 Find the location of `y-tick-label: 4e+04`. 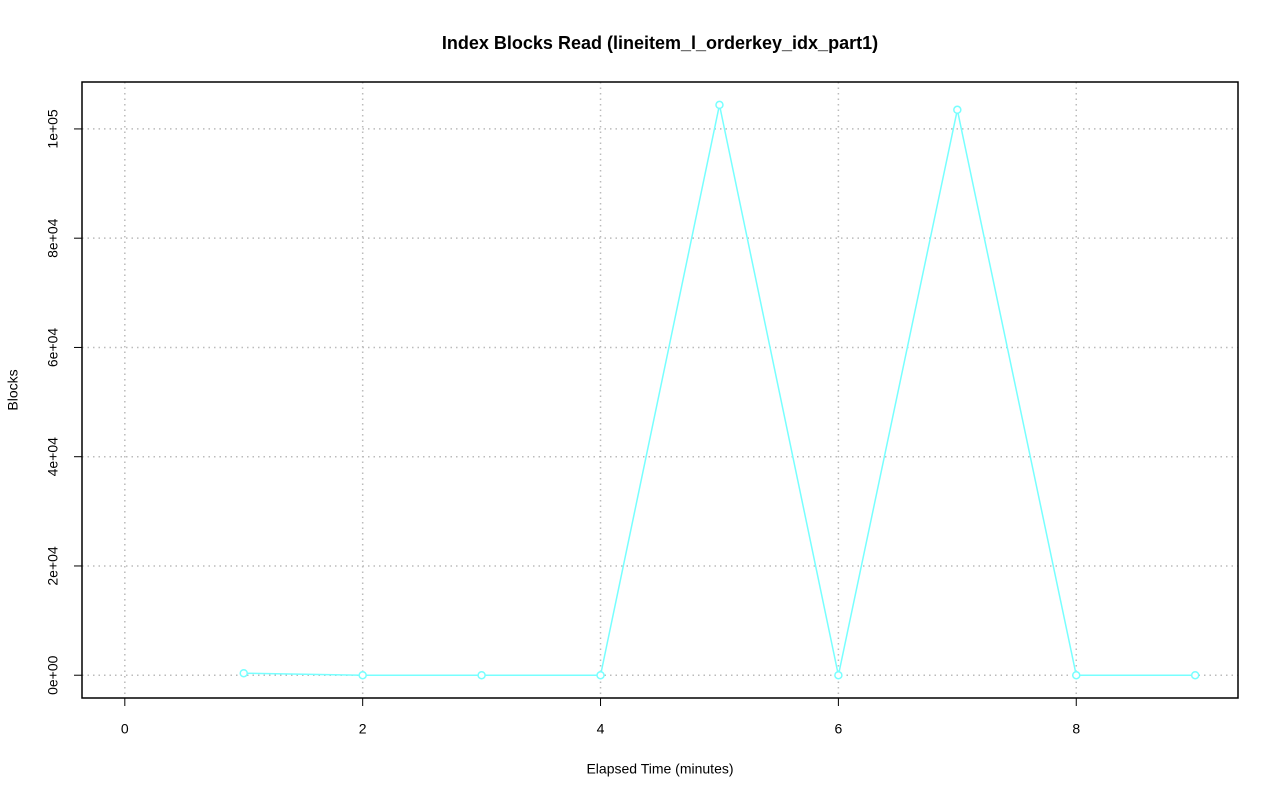

y-tick-label: 4e+04 is located at coordinates (53, 457).